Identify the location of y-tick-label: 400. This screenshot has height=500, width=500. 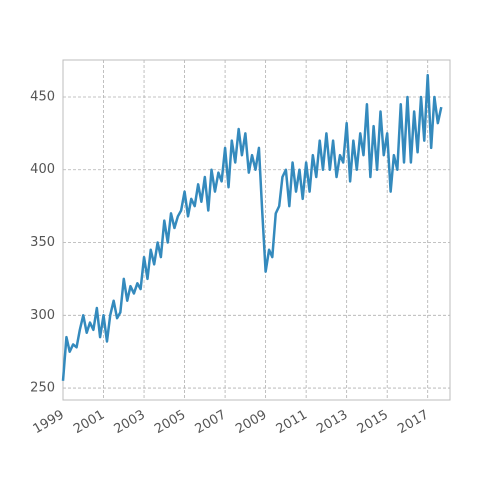
(42, 169).